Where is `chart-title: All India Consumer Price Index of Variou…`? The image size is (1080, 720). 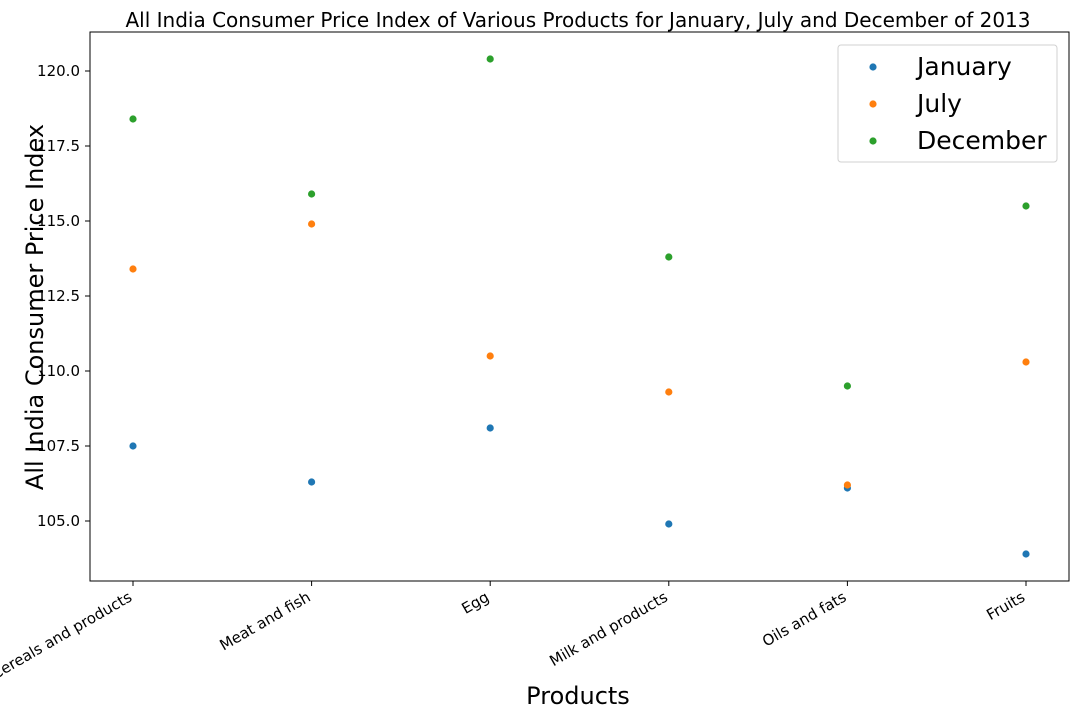
chart-title: All India Consumer Price Index of Variou… is located at coordinates (578, 20).